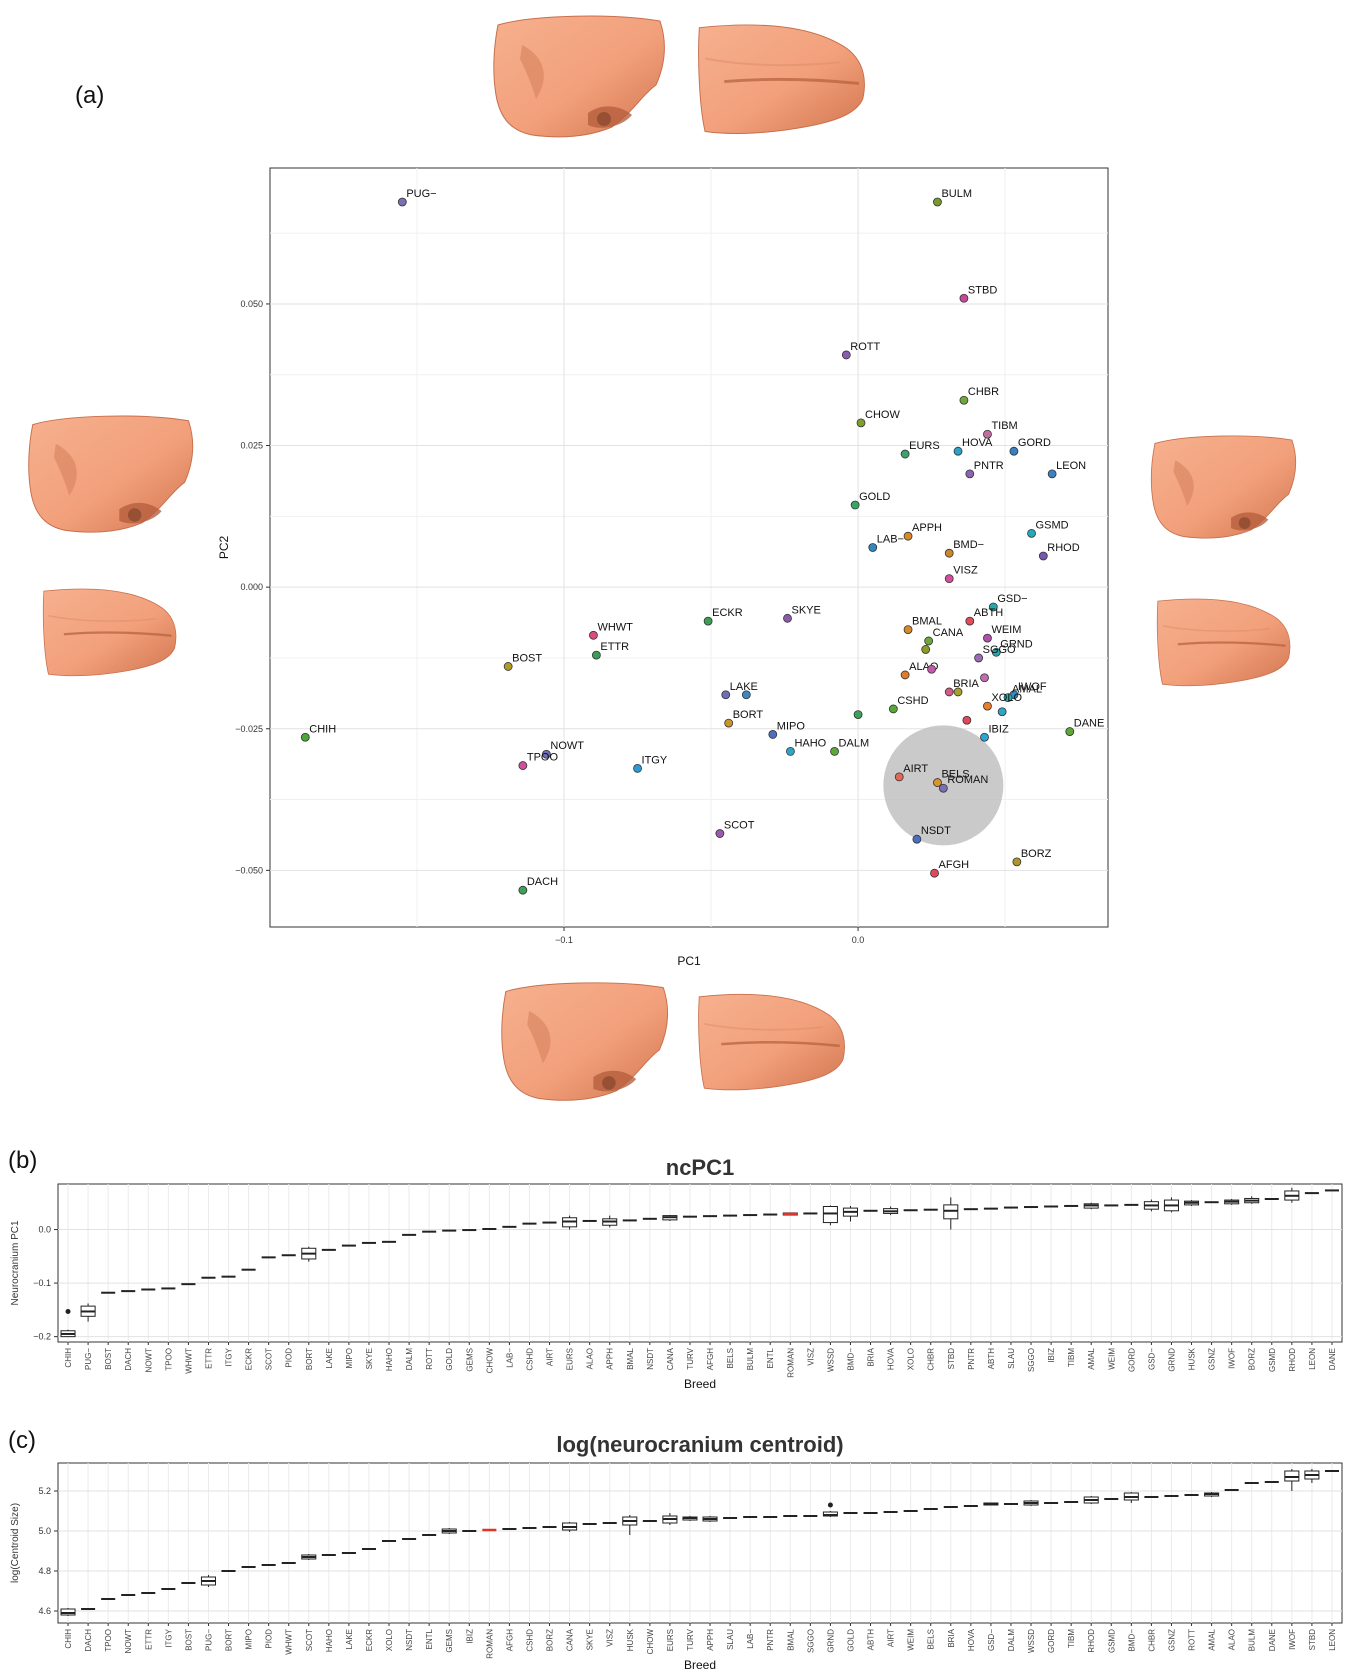 The image size is (1354, 1674). I want to click on x-tick-label: IWOF, so click(1292, 1639).